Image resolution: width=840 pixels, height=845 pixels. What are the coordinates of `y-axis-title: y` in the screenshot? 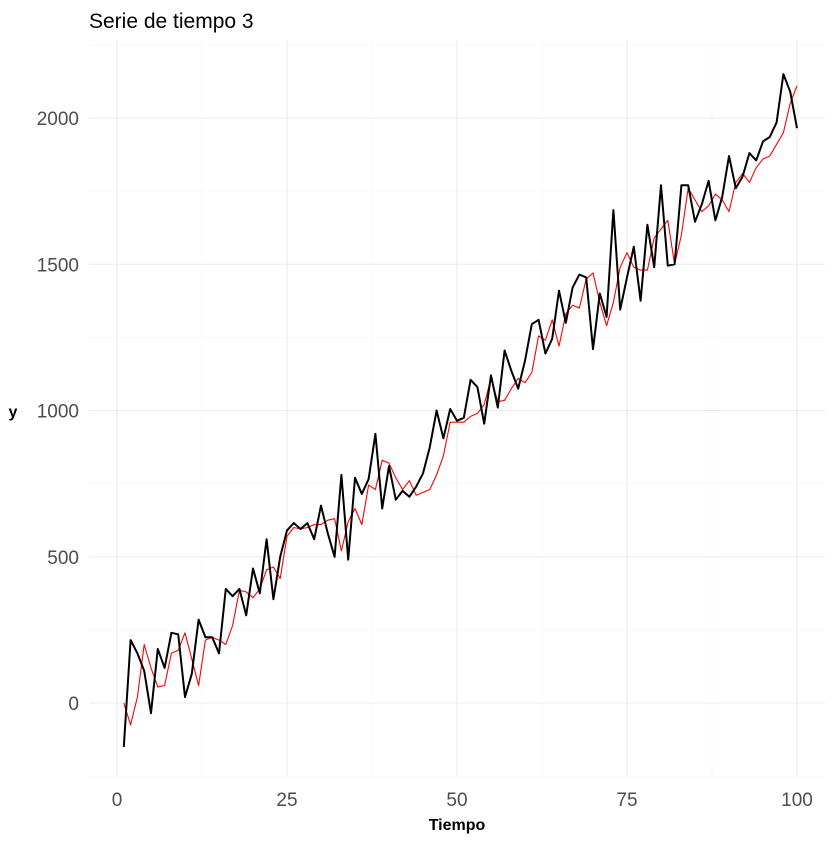 It's located at (13, 412).